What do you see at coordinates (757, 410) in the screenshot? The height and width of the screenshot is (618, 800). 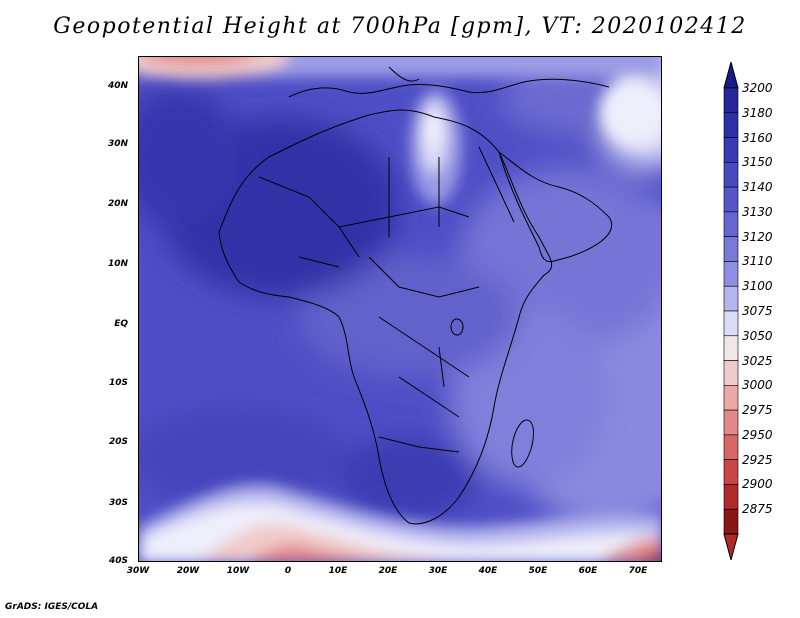 I see `colorbar-level-label: 2975` at bounding box center [757, 410].